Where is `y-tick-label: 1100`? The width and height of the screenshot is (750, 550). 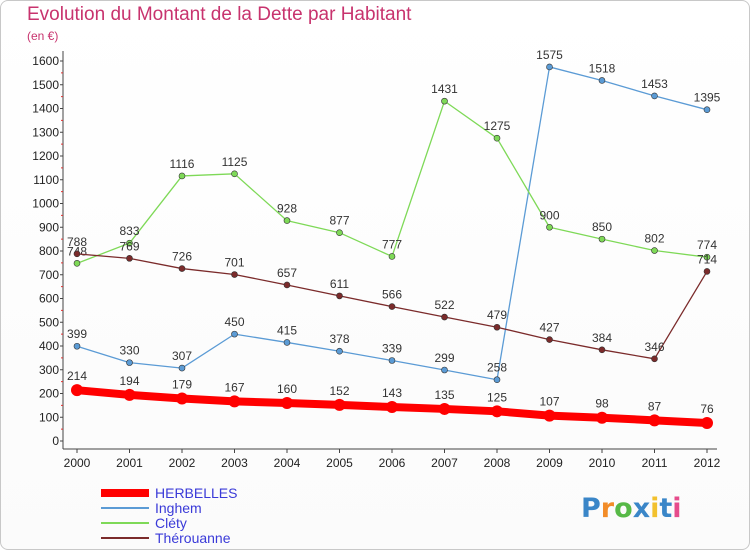
y-tick-label: 1100 is located at coordinates (46, 180).